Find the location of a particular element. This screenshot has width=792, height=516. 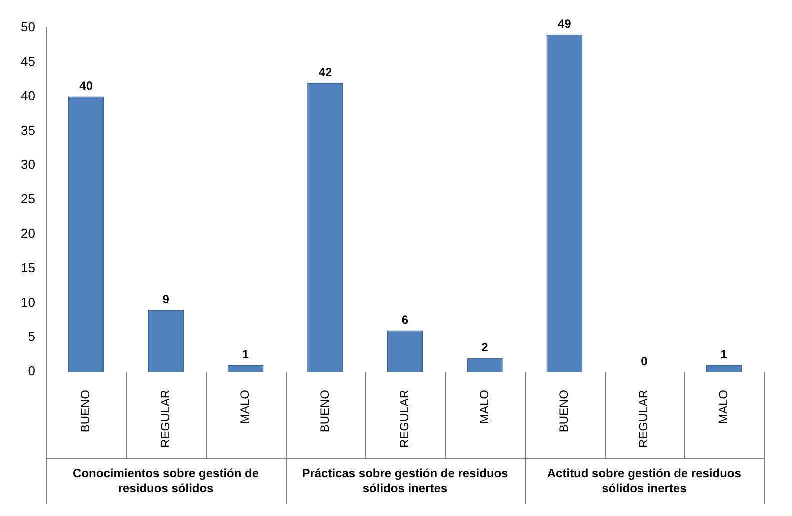

text: Conocimientos sobre gestión de residuos sólidos is located at coordinates (166, 481).